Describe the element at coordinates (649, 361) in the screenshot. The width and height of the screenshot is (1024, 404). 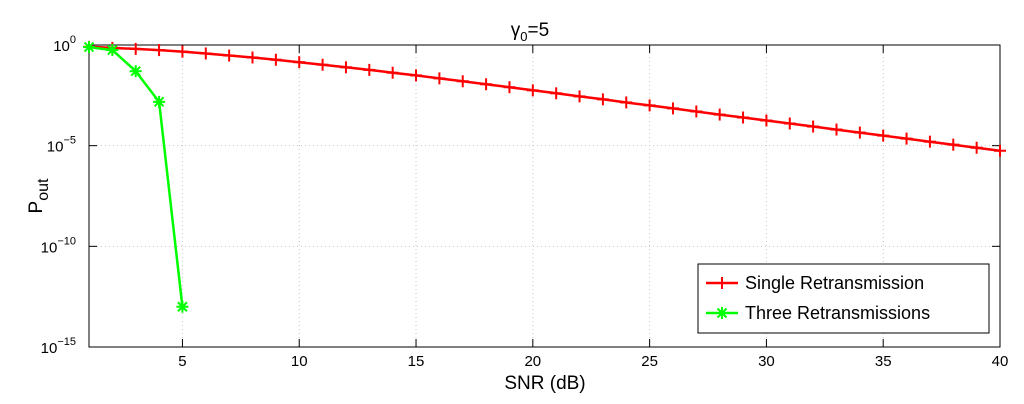
I see `x-tick-label: 25` at that location.